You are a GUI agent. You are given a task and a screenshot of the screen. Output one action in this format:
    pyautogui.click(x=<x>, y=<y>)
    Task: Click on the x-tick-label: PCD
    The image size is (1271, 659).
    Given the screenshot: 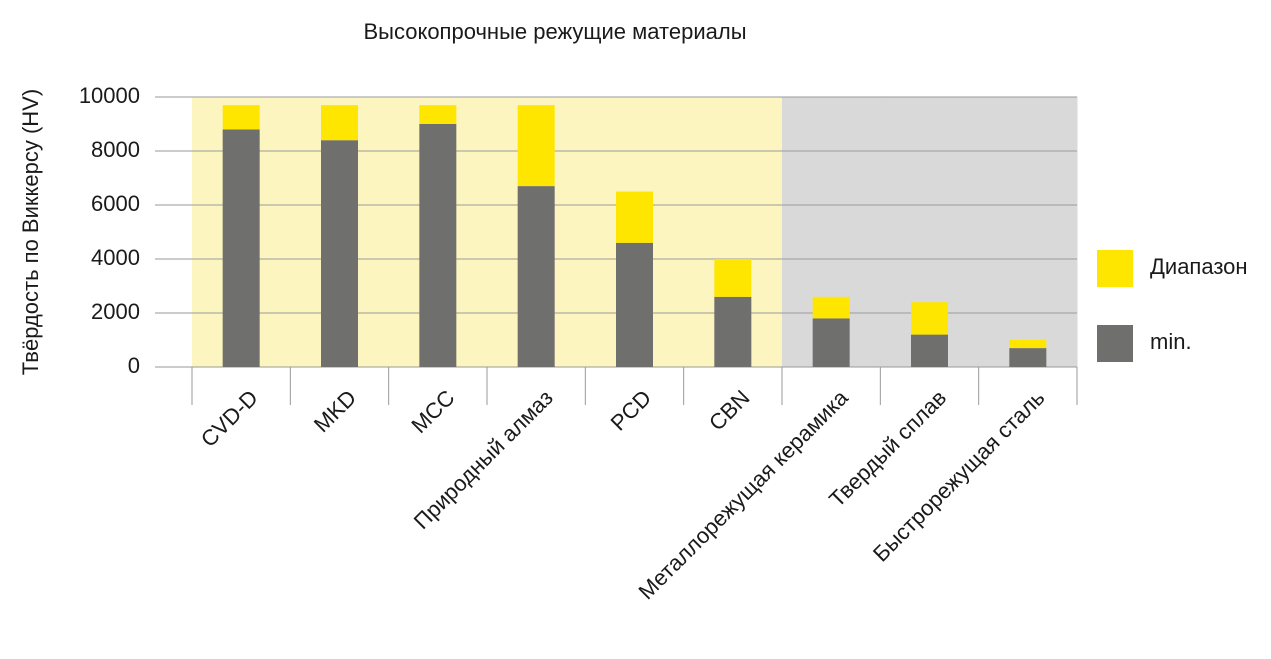 What is the action you would take?
    pyautogui.click(x=631, y=410)
    